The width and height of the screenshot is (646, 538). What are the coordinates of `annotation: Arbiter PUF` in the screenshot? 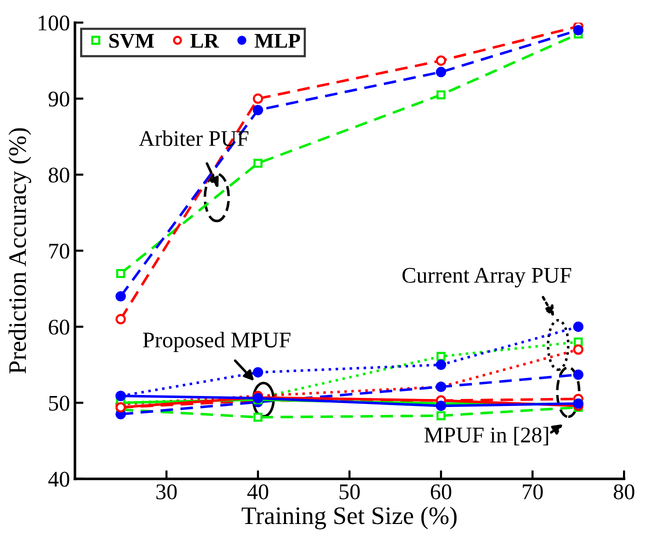 It's located at (193, 138).